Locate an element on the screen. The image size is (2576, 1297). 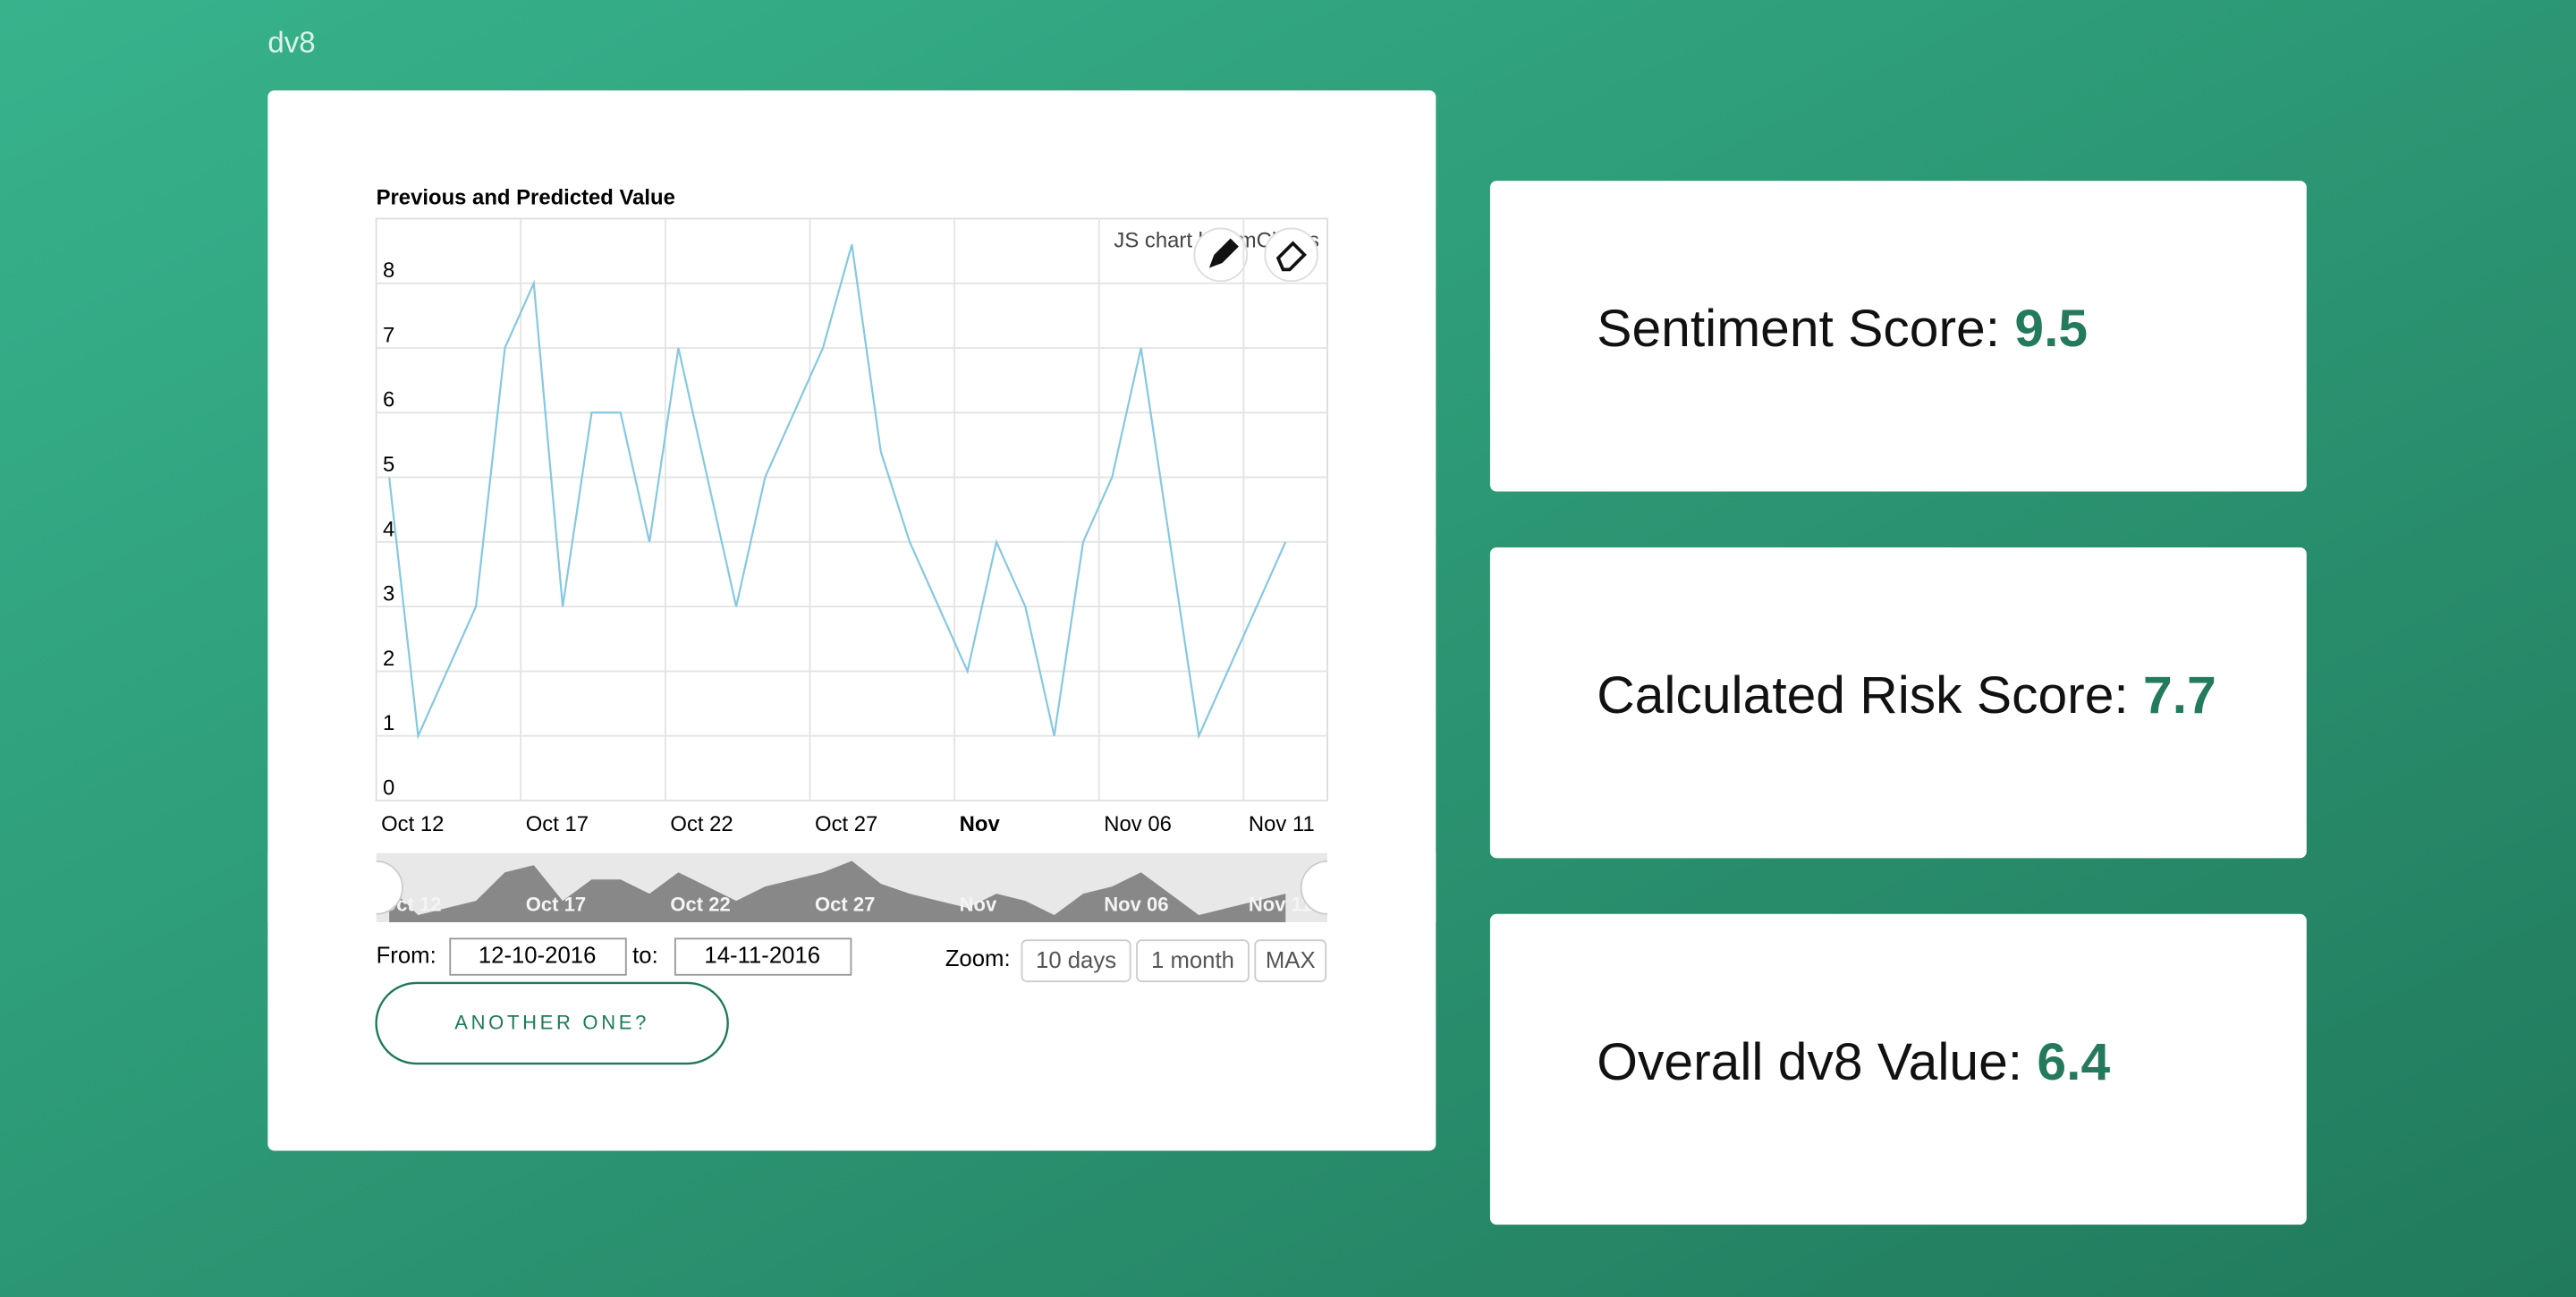
scroll-label: Nov 11 is located at coordinates (1280, 904).